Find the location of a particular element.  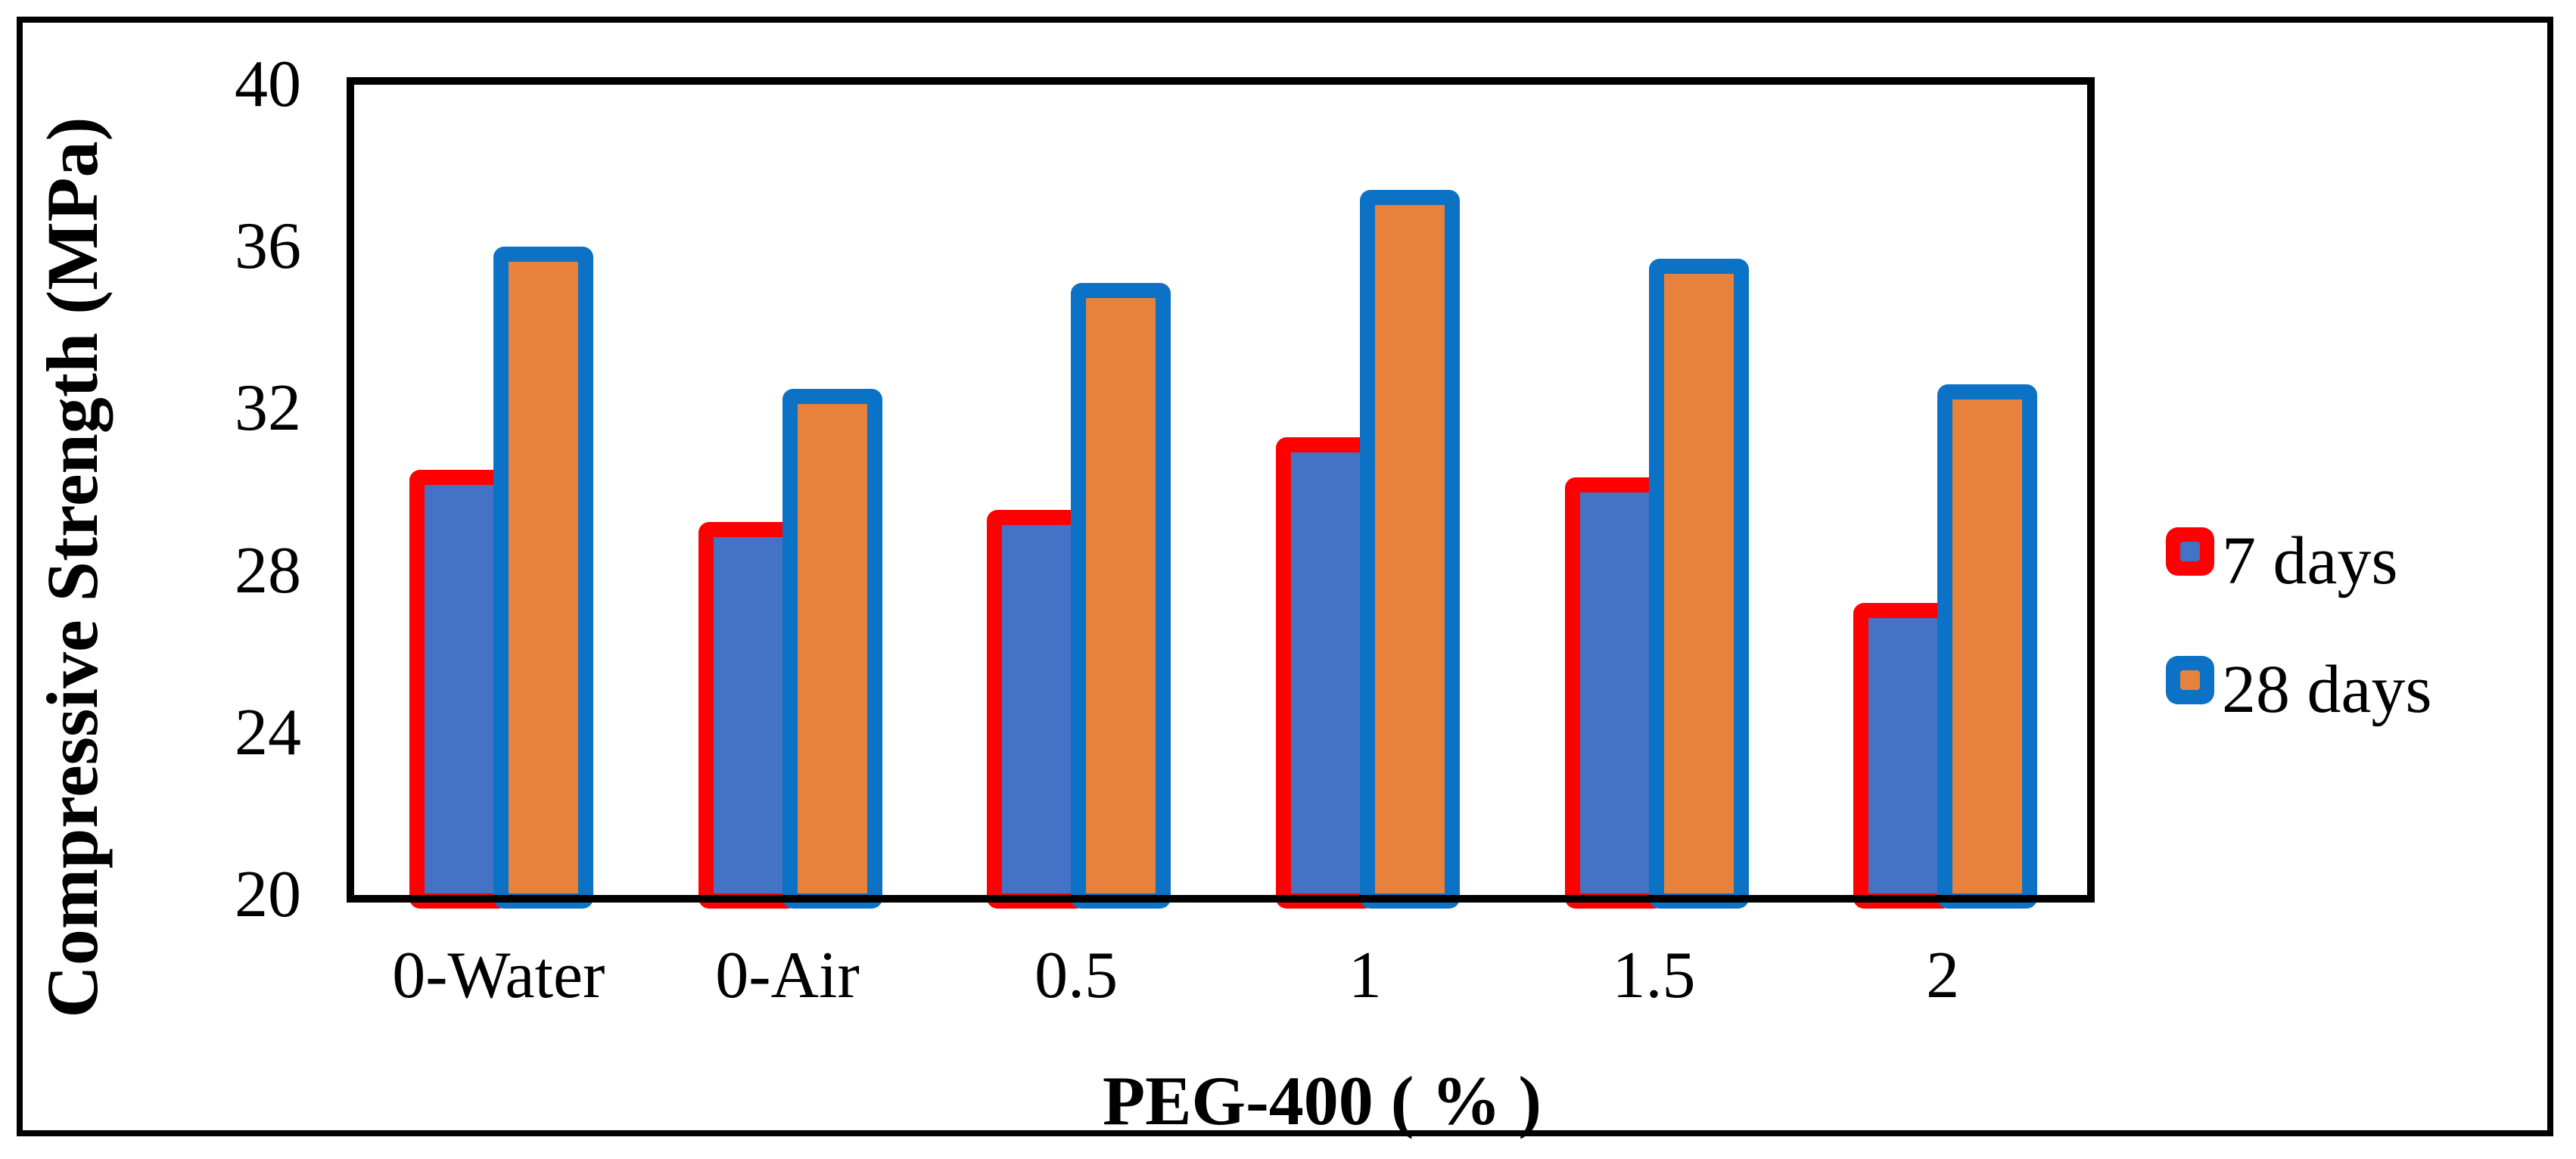

y-tick-label-40: 40 is located at coordinates (268, 84).